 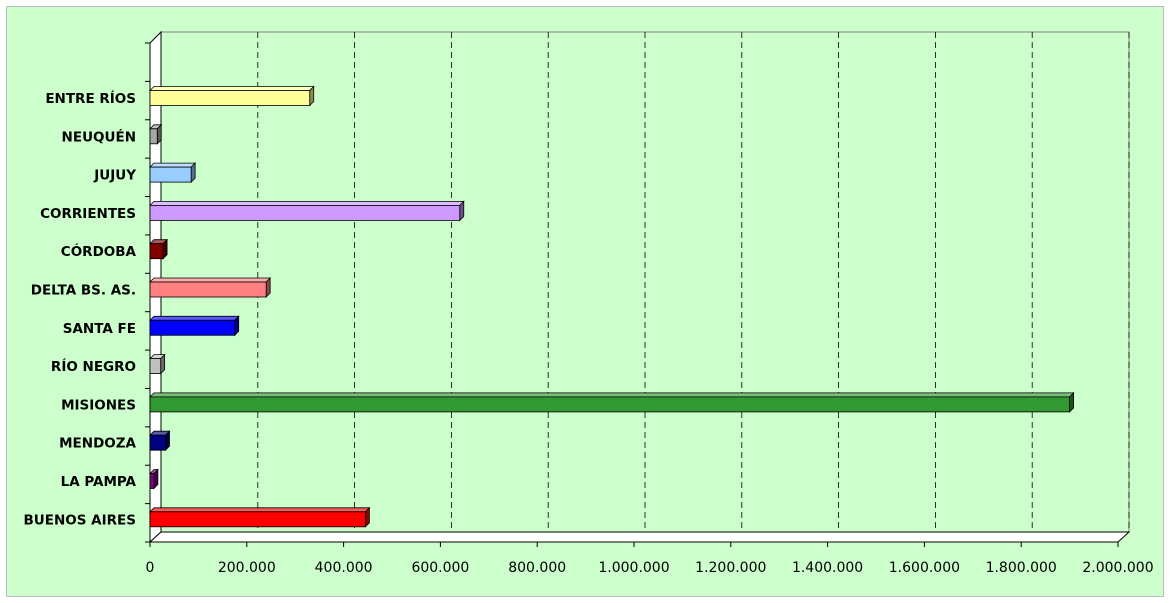 I want to click on bar-top-buenos-aires, so click(x=260, y=510).